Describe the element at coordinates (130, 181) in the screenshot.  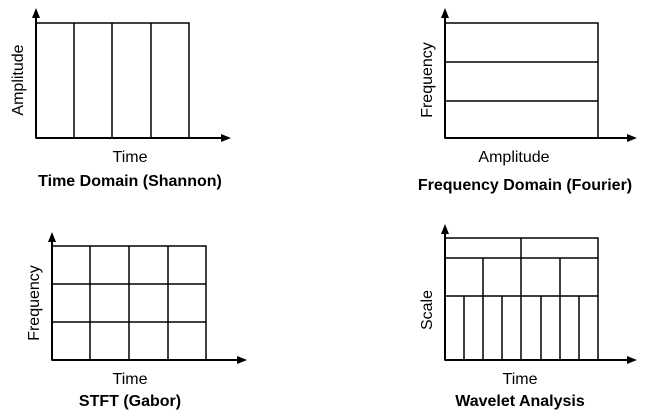
I see `panel-title: Time Domain (Shannon)` at that location.